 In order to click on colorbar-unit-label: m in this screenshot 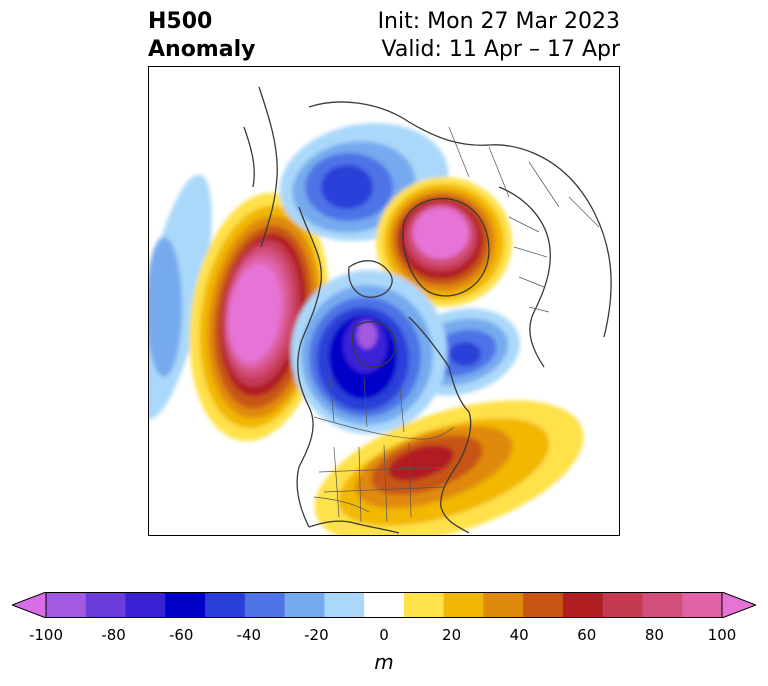, I will do `click(384, 662)`.